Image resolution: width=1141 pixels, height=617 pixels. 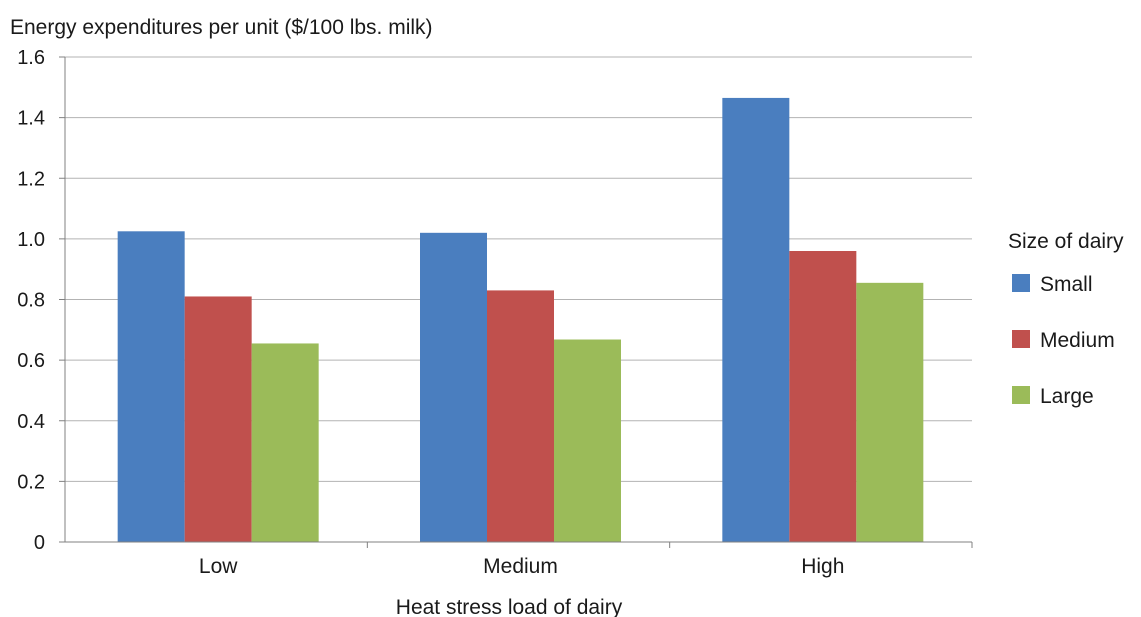 I want to click on y-axis-ticks: 0 0.2 0.4 0.6 0.8 1.0 1.2 1.4 1.6, so click(x=41, y=300).